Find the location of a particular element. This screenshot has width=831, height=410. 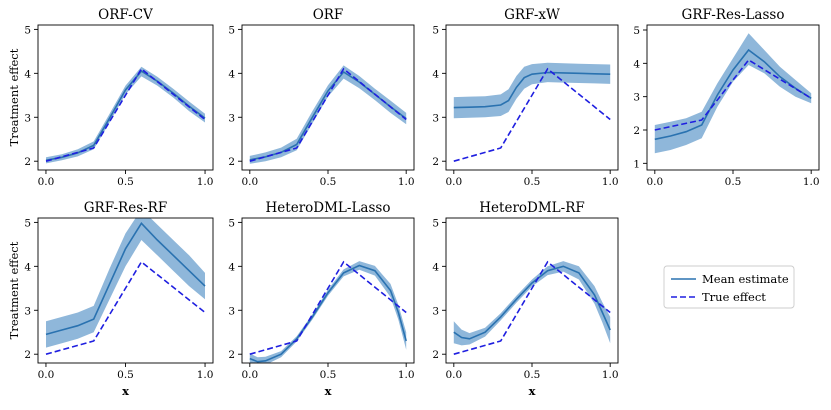

panel-3: 0.0 0.5 1.0 1 2 3 4 5 GRF-Res-Lasso is located at coordinates (726, 97).